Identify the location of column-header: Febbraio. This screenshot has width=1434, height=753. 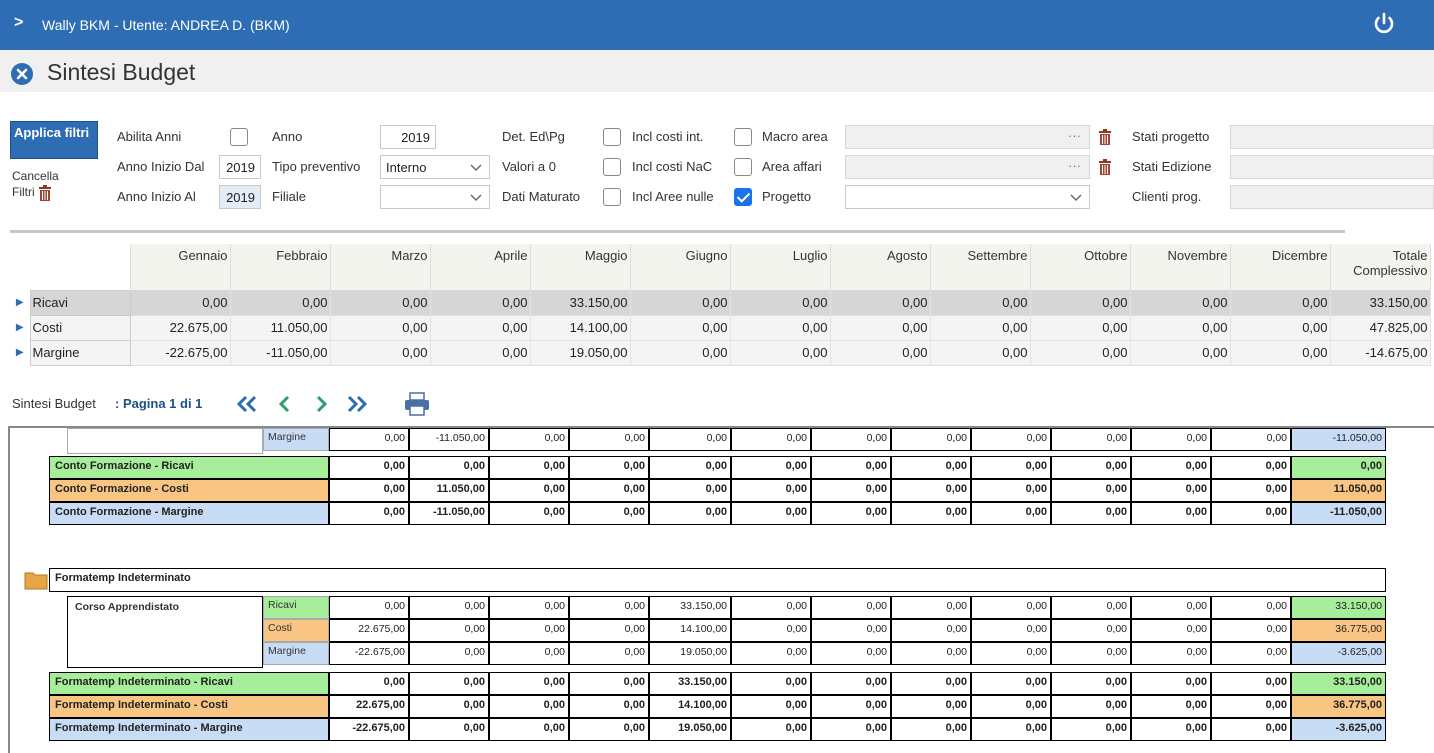
(280, 267).